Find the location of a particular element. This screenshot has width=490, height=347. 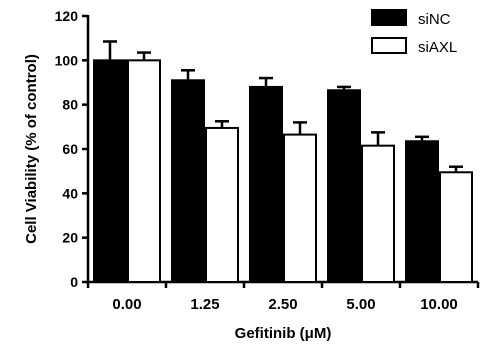

x-tick-label: 0.00 is located at coordinates (126, 304).